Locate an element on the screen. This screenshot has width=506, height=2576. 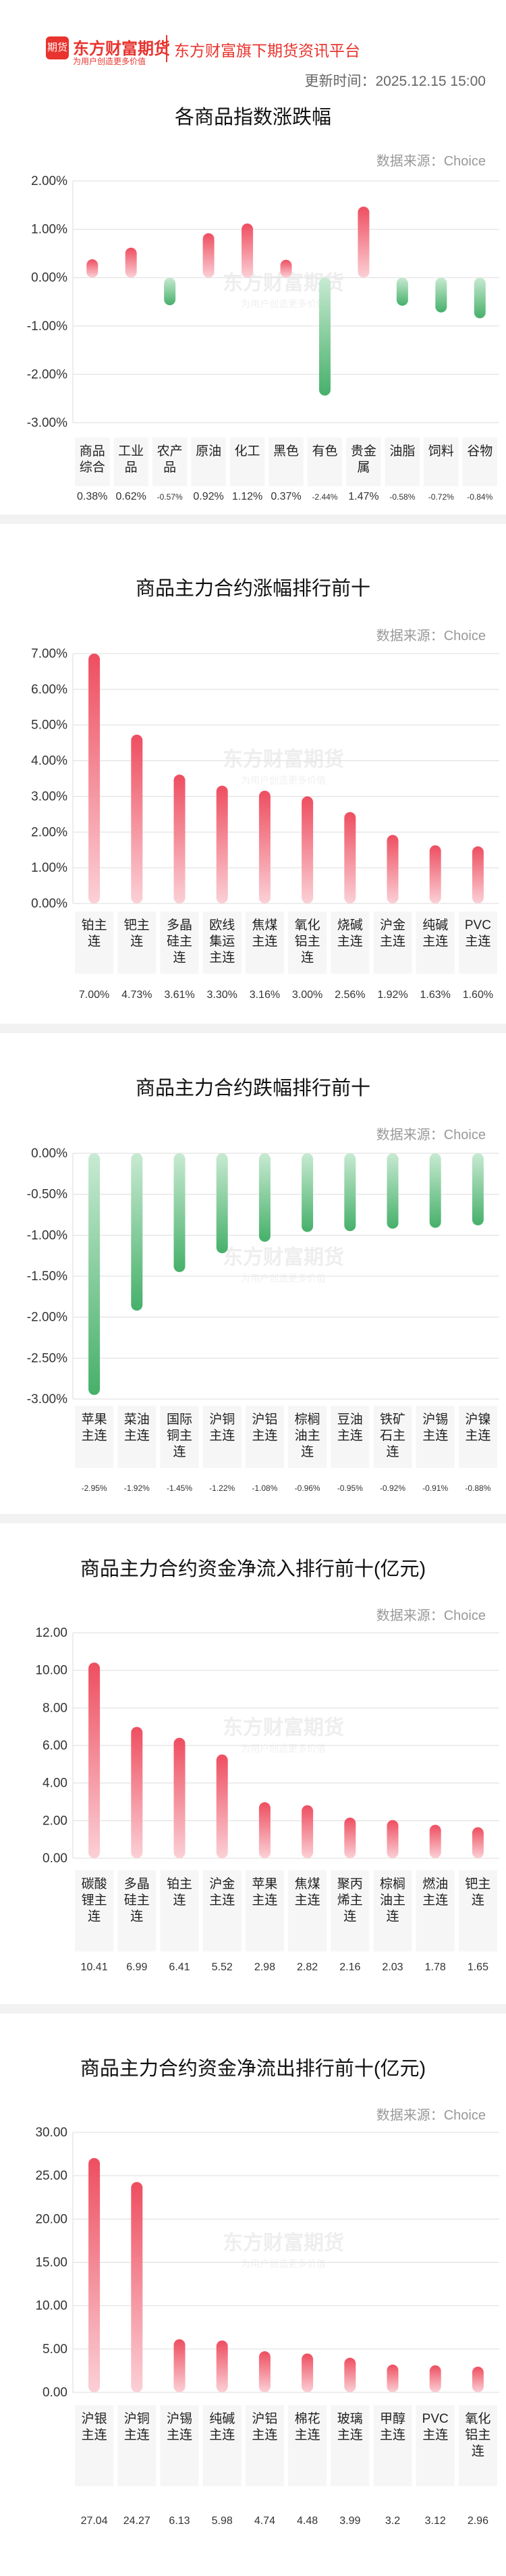
watermark-text: 为用户创造更多价值 is located at coordinates (283, 1748).